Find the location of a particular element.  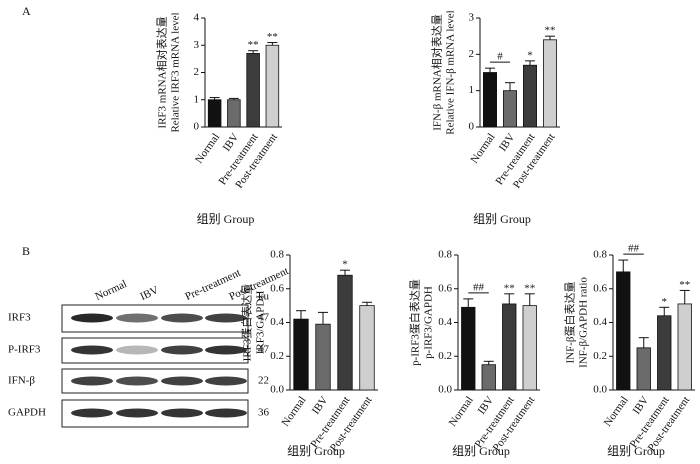

y-axis-title: IRF3蛋白表达量 is located at coordinates (247, 323).